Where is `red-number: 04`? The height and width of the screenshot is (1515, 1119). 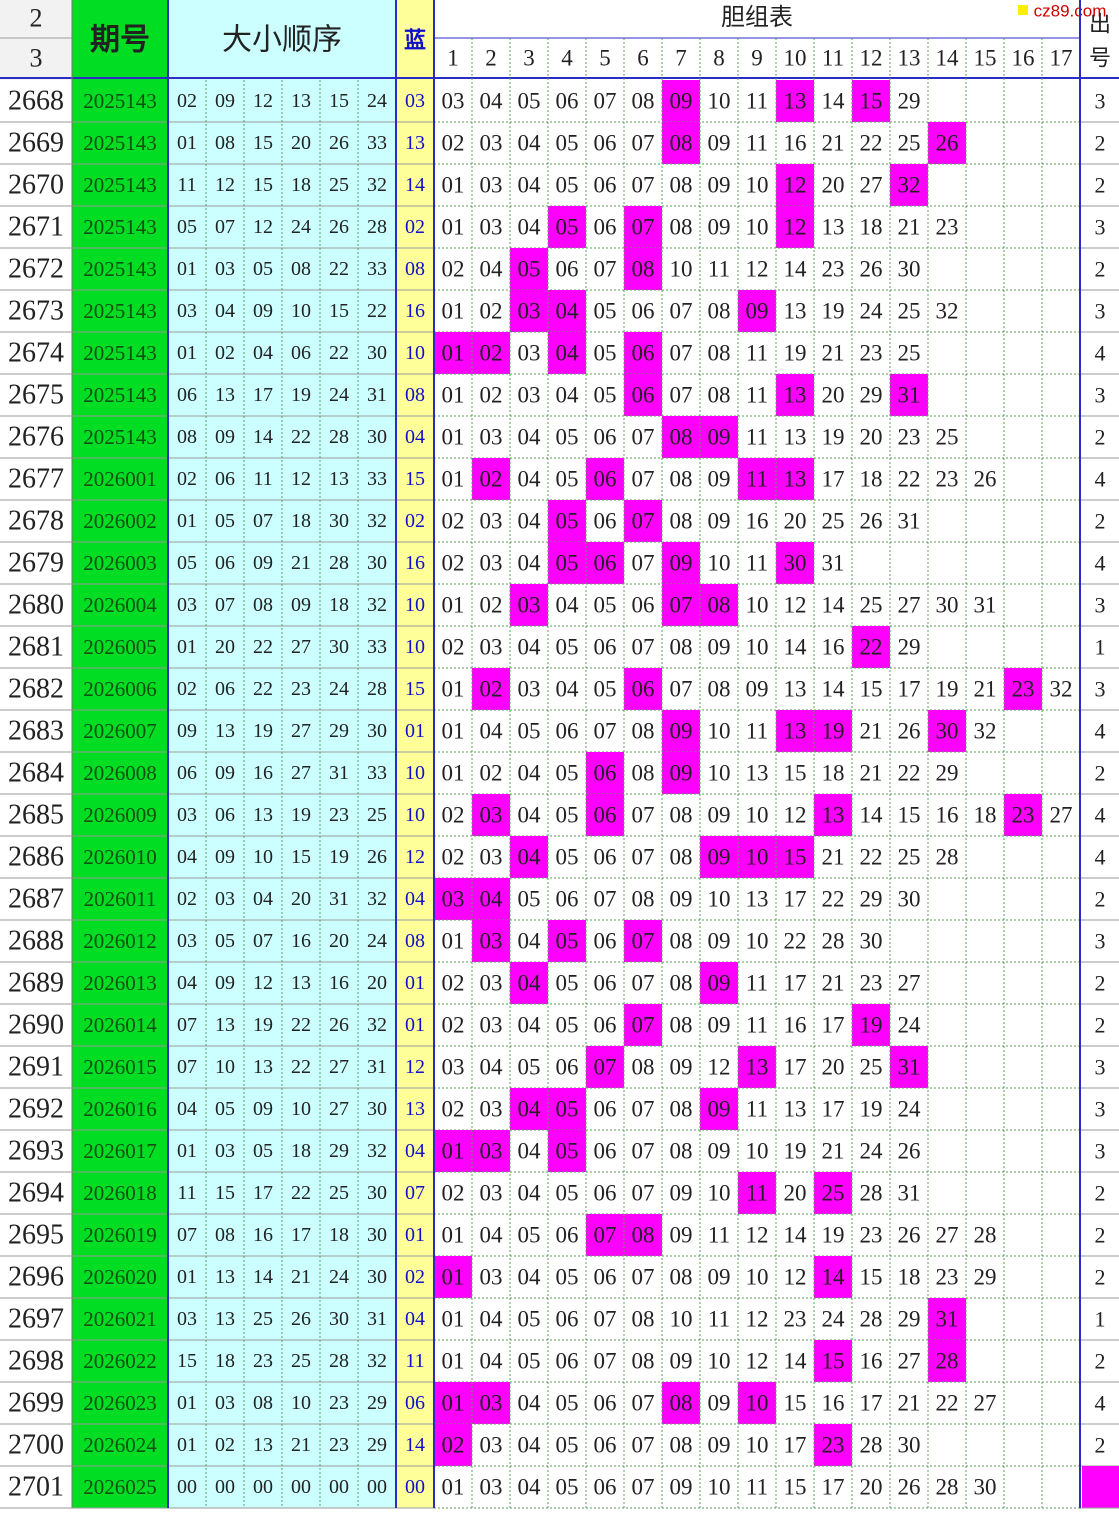
red-number: 04 is located at coordinates (263, 353).